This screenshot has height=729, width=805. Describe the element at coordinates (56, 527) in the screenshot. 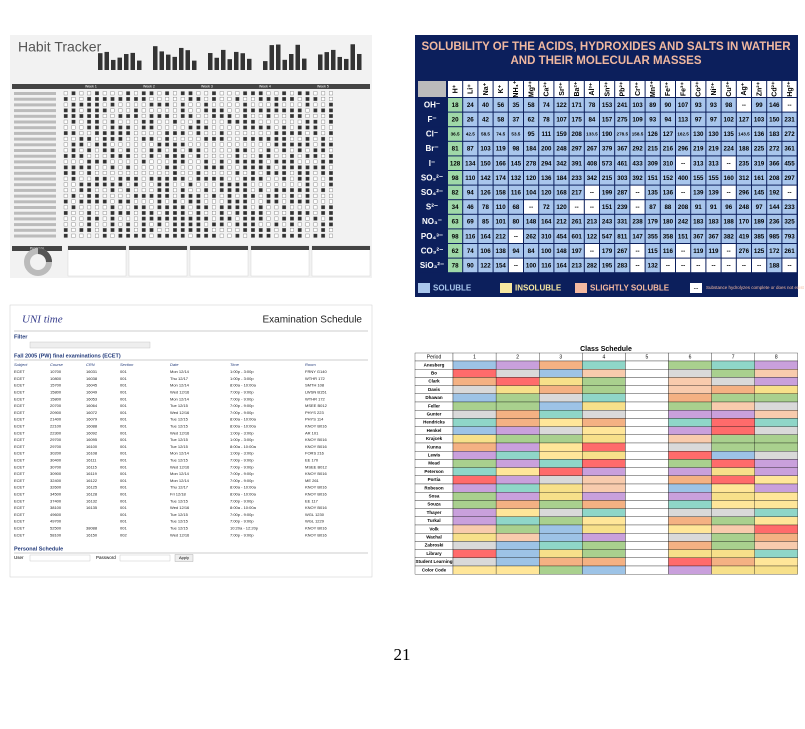

I see `exam-cell: 52500` at that location.